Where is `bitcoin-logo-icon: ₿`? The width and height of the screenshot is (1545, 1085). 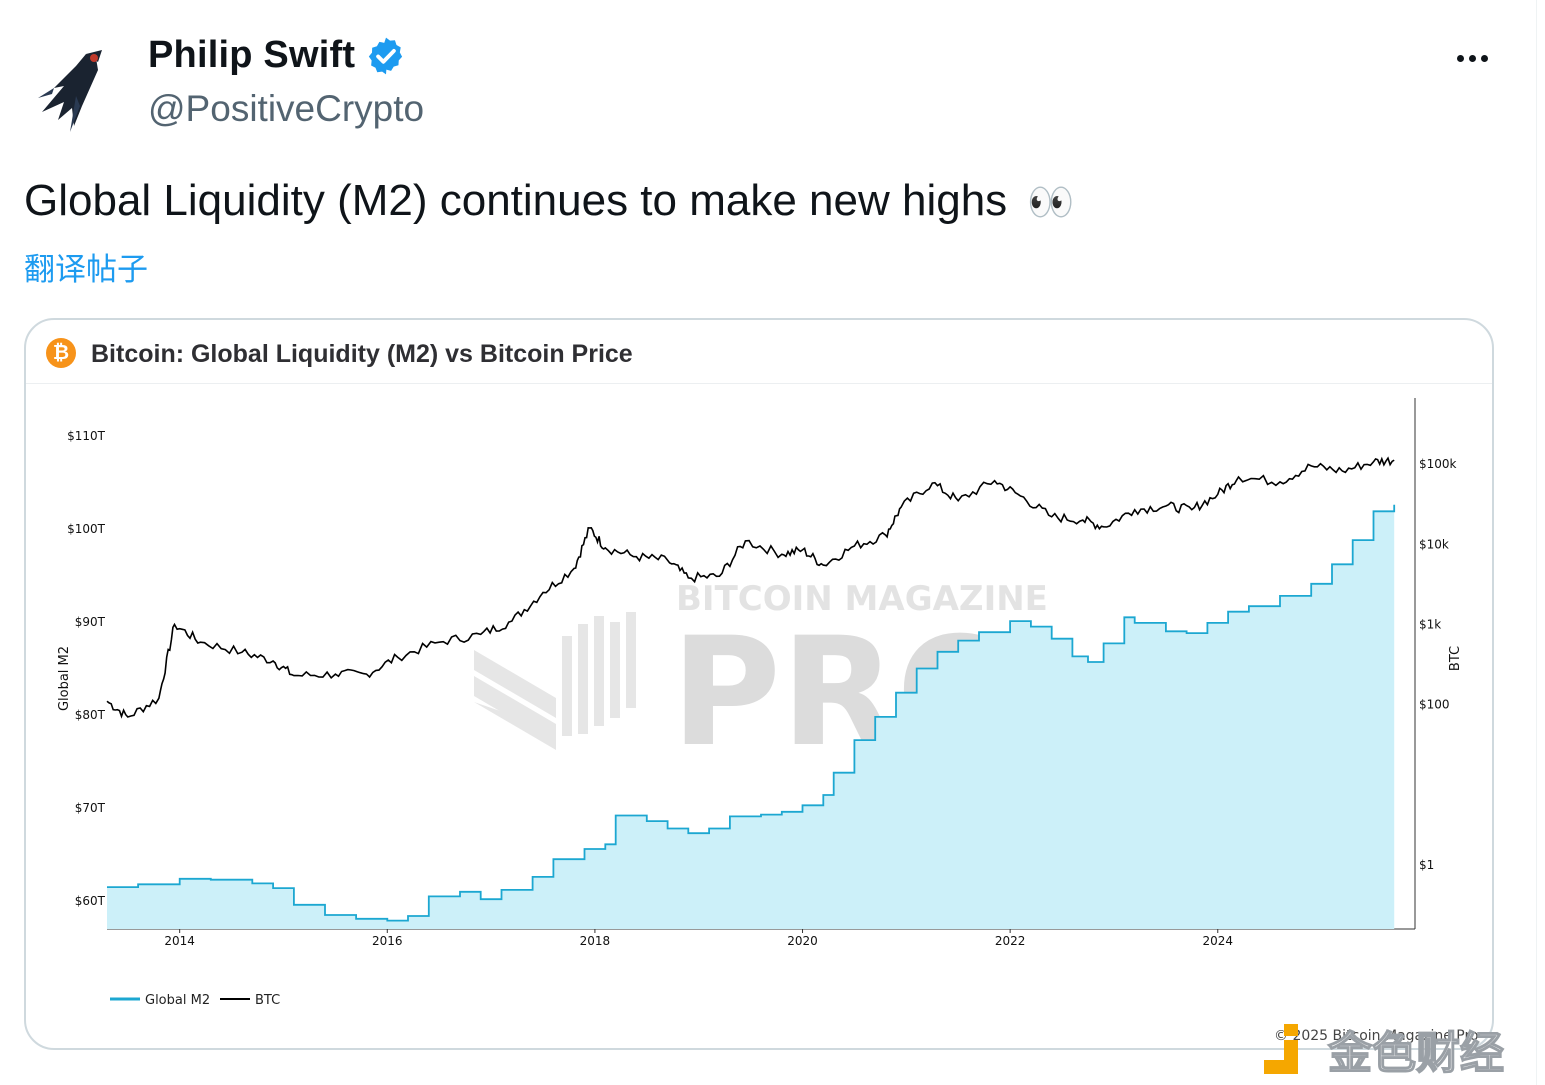
bitcoin-logo-icon: ₿ is located at coordinates (61, 353).